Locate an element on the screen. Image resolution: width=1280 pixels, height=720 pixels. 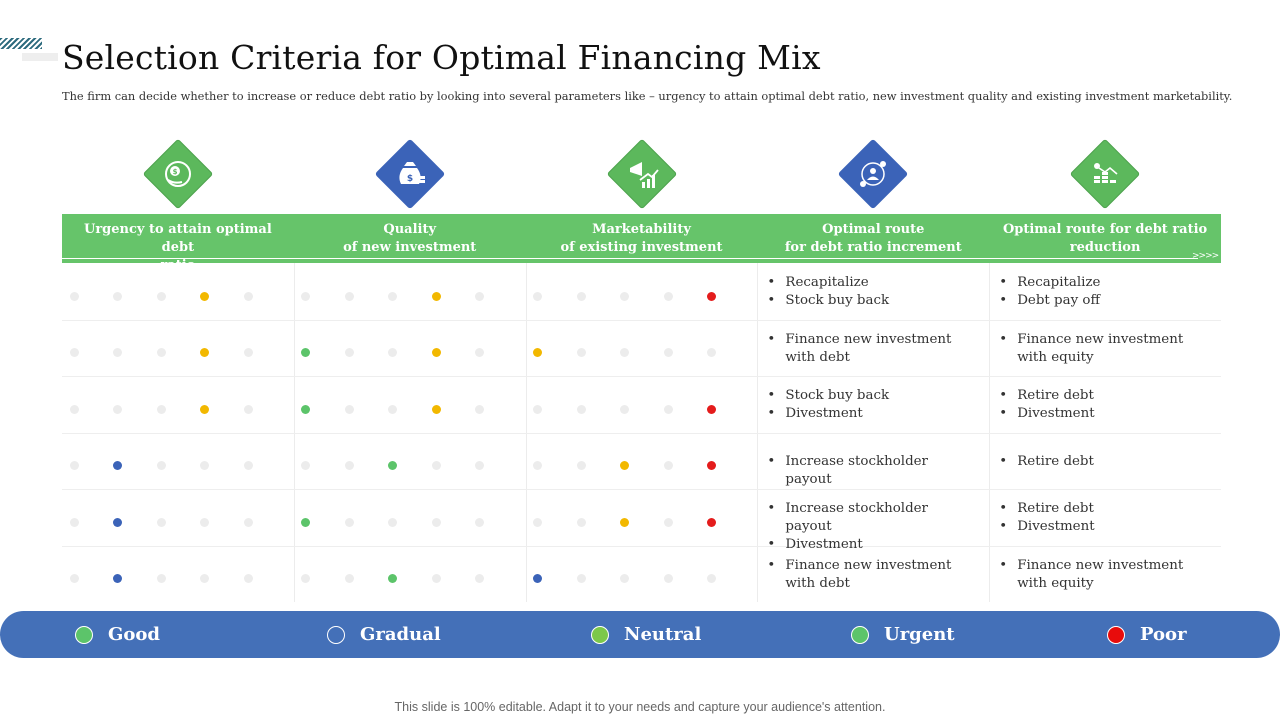
legend-label: Good is located at coordinates (134, 634).